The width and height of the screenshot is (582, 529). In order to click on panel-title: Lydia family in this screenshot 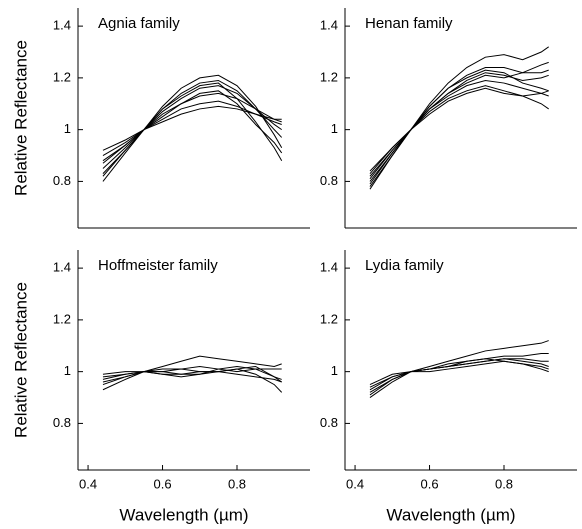, I will do `click(404, 265)`.